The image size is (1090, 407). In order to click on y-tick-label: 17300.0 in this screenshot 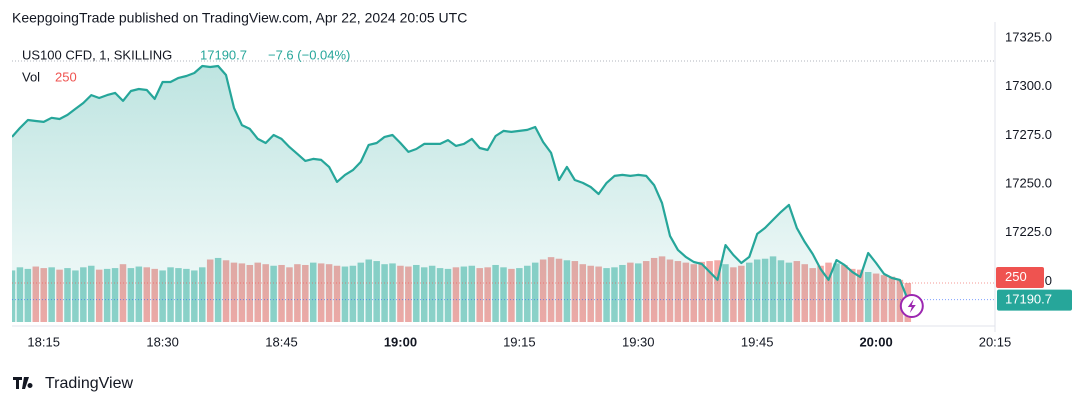, I will do `click(1028, 85)`.